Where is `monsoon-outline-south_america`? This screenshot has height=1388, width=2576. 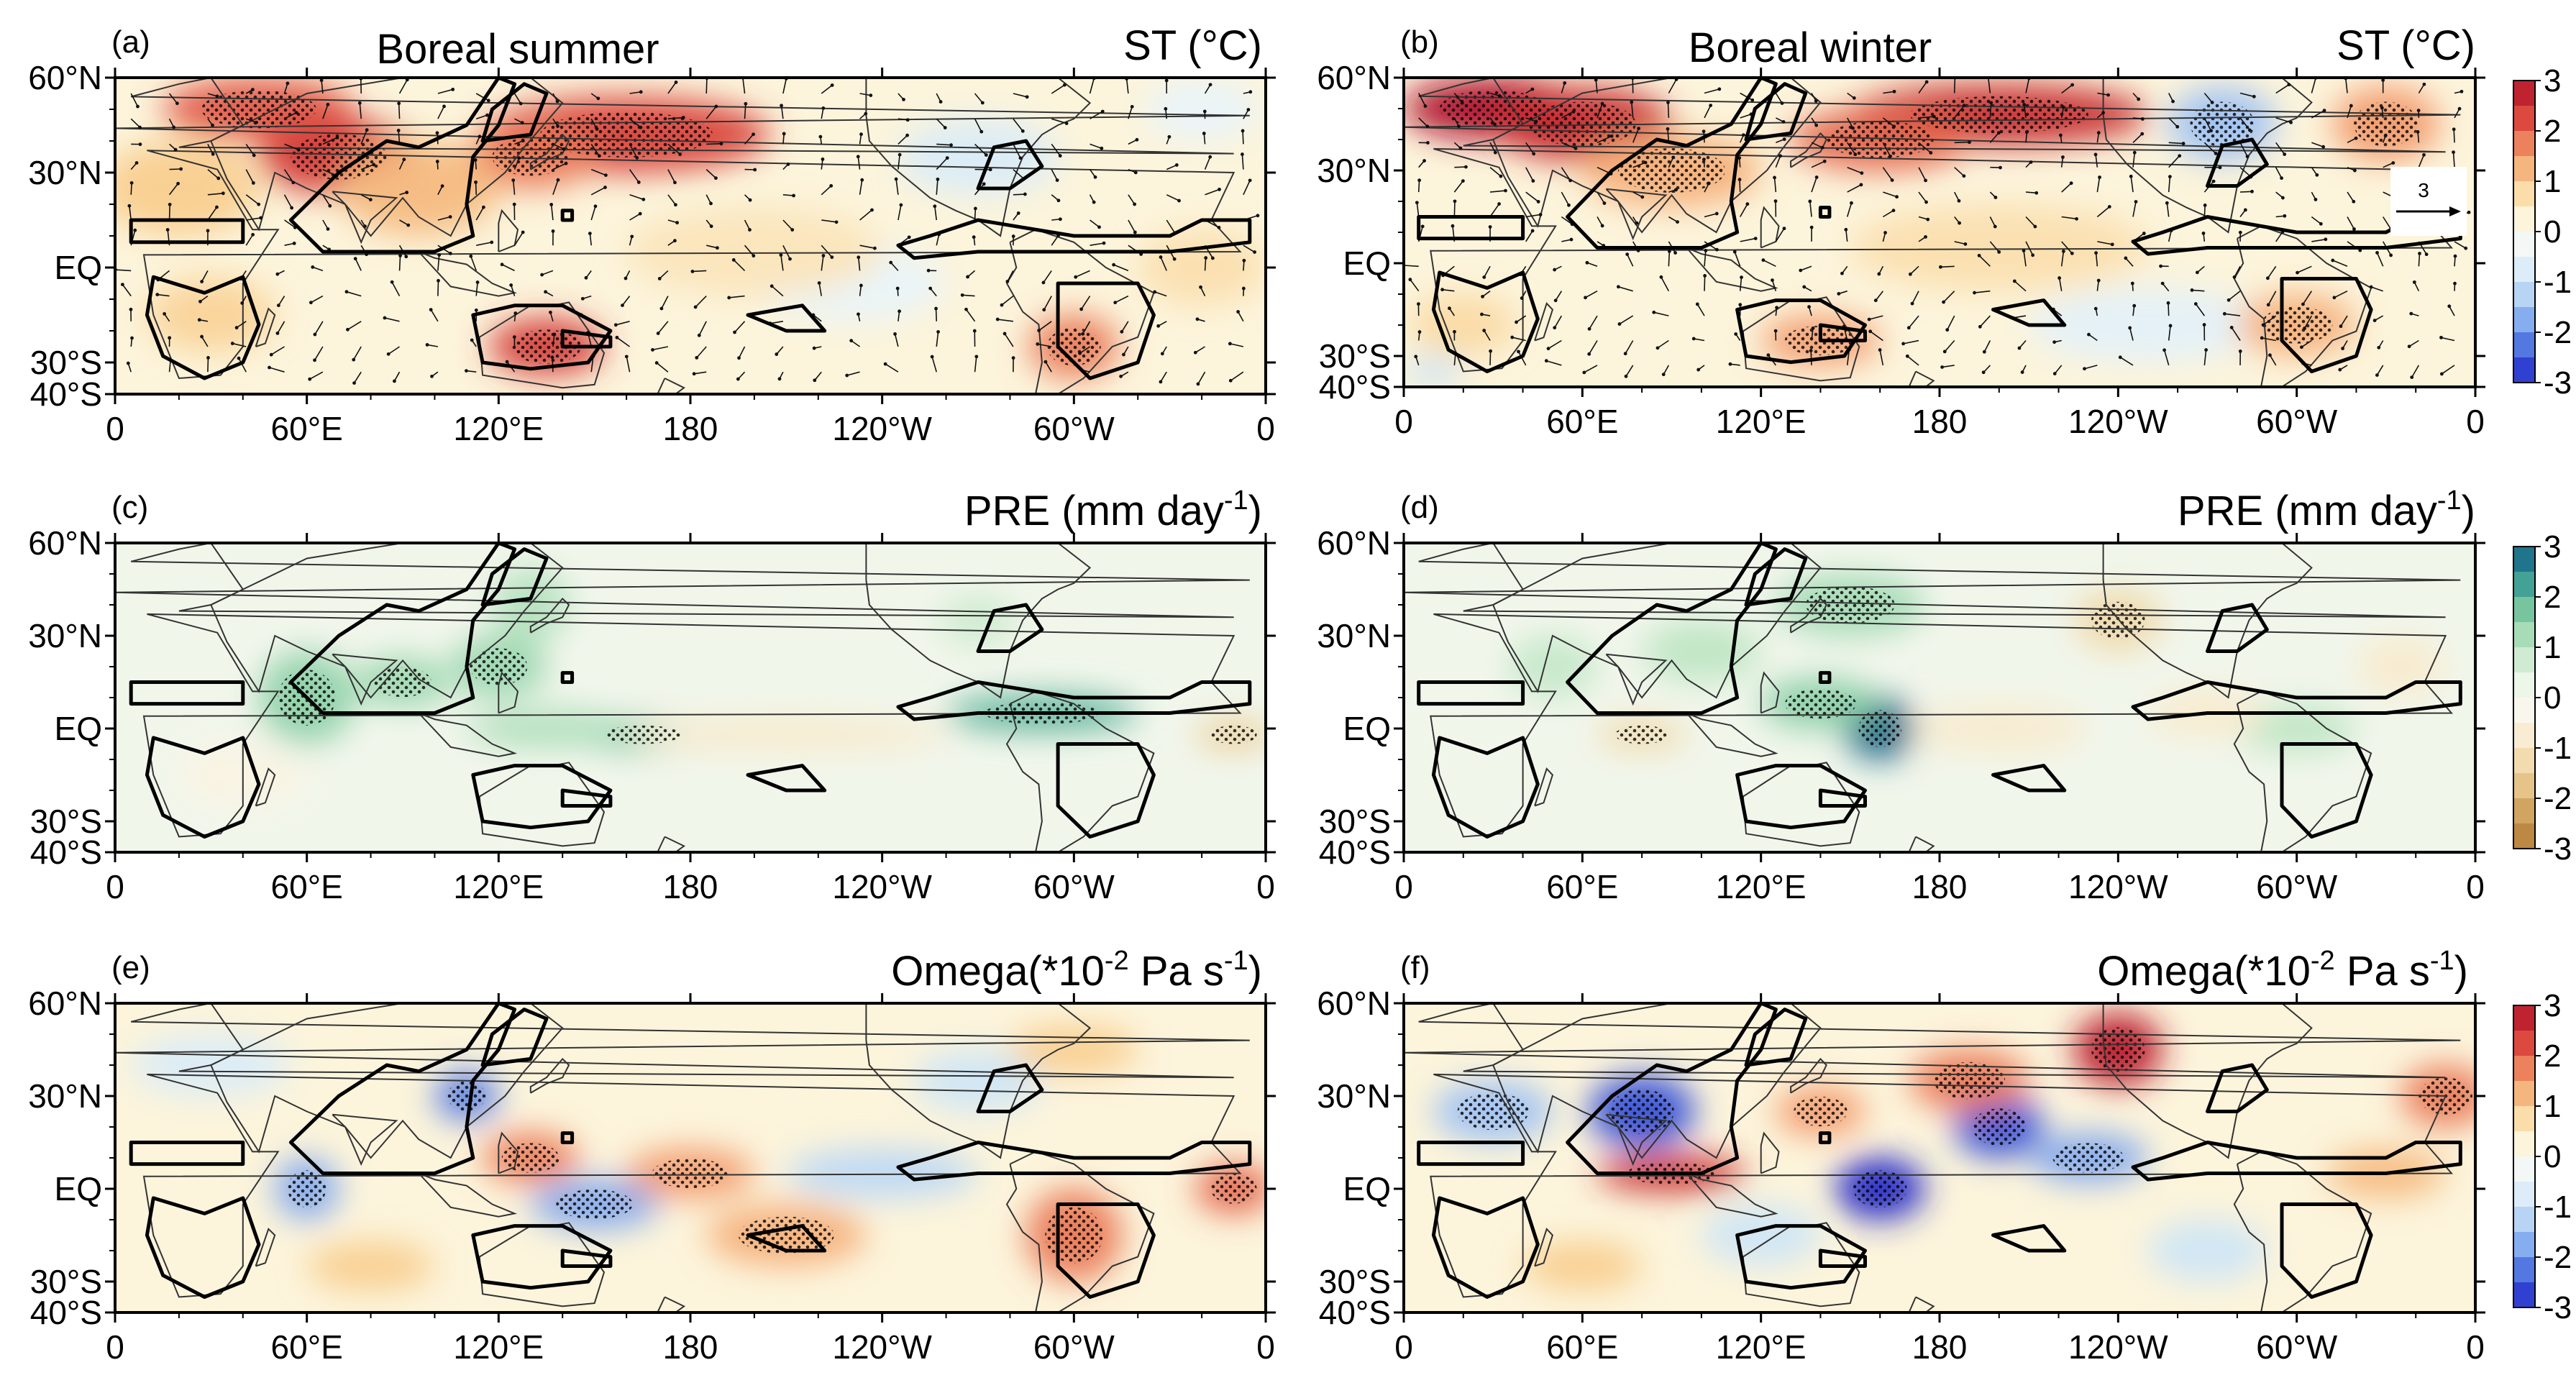 monsoon-outline-south_america is located at coordinates (2326, 790).